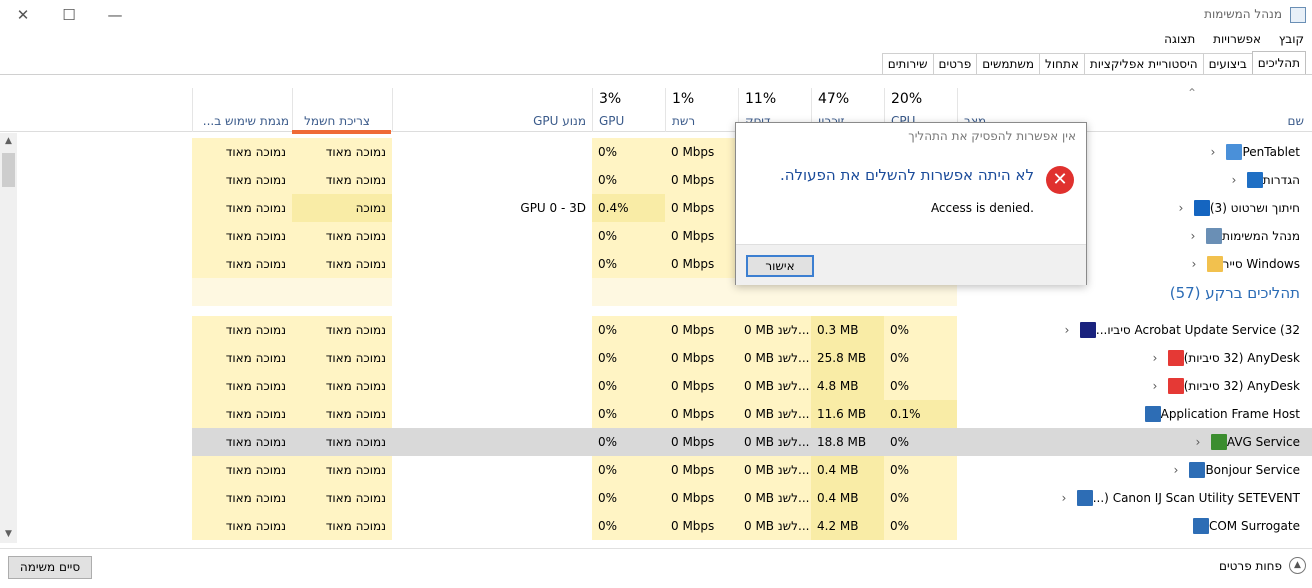  Describe the element at coordinates (1008, 63) in the screenshot. I see `tab-users: משתמשים` at that location.